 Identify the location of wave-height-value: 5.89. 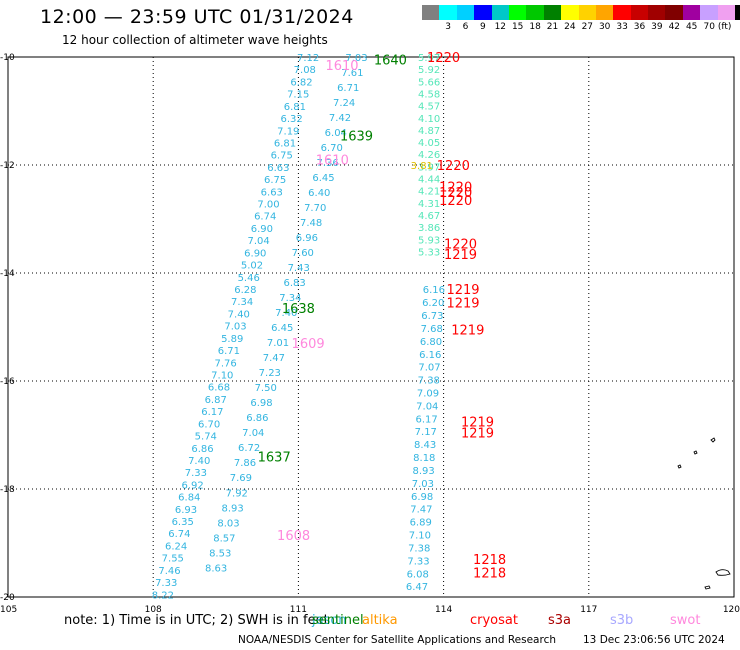
(232, 339).